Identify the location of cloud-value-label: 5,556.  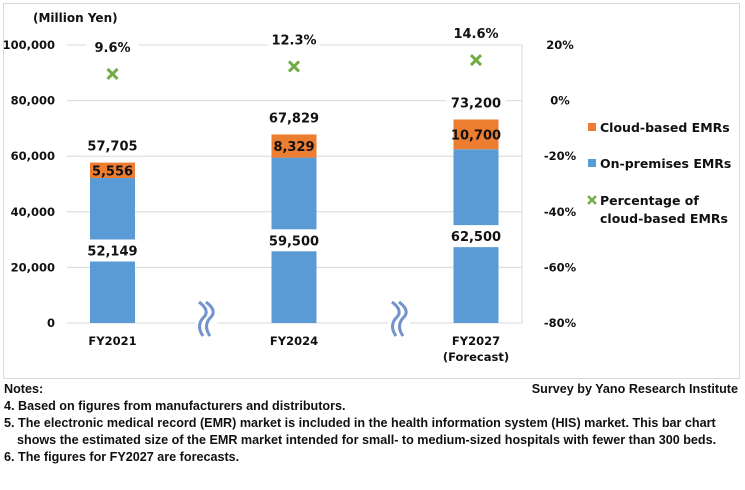
(112, 171).